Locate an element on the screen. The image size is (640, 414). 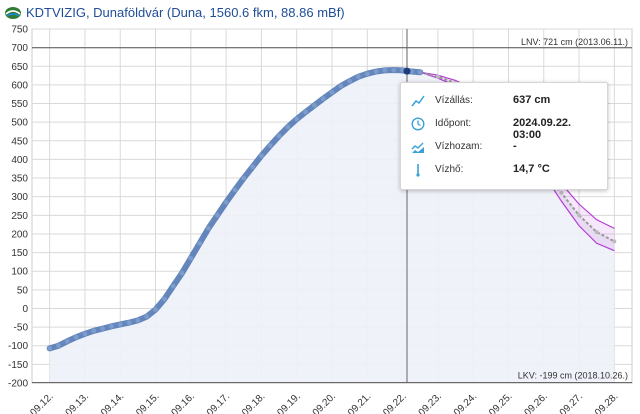
x-tick-label: 09.17. is located at coordinates (218, 402).